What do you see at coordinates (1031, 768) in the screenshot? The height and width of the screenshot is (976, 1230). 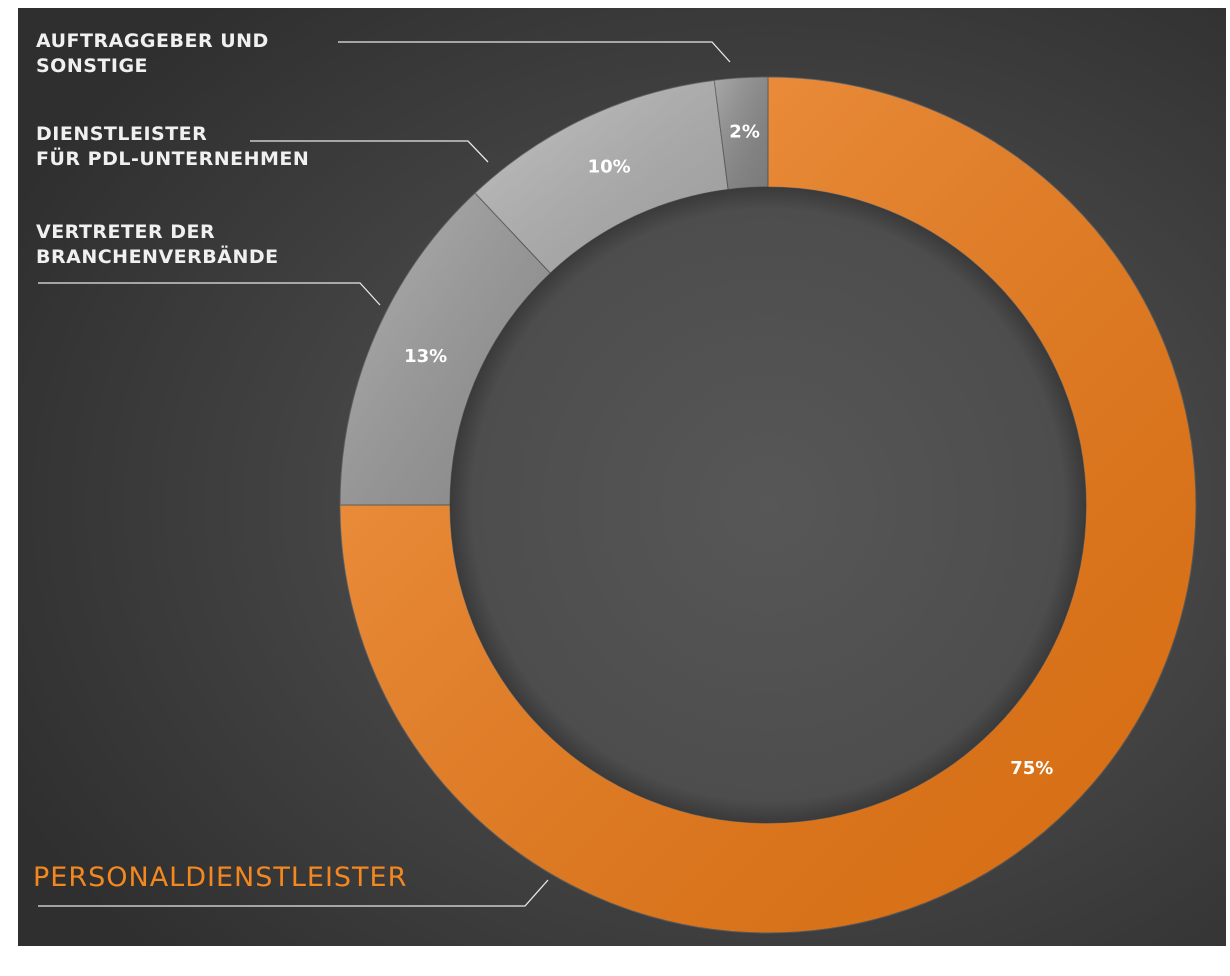 I see `value-label: 75%` at bounding box center [1031, 768].